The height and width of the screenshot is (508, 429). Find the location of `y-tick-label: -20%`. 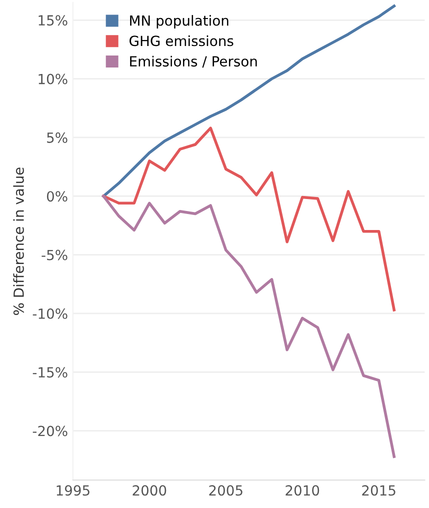

y-tick-label: -20% is located at coordinates (50, 431).